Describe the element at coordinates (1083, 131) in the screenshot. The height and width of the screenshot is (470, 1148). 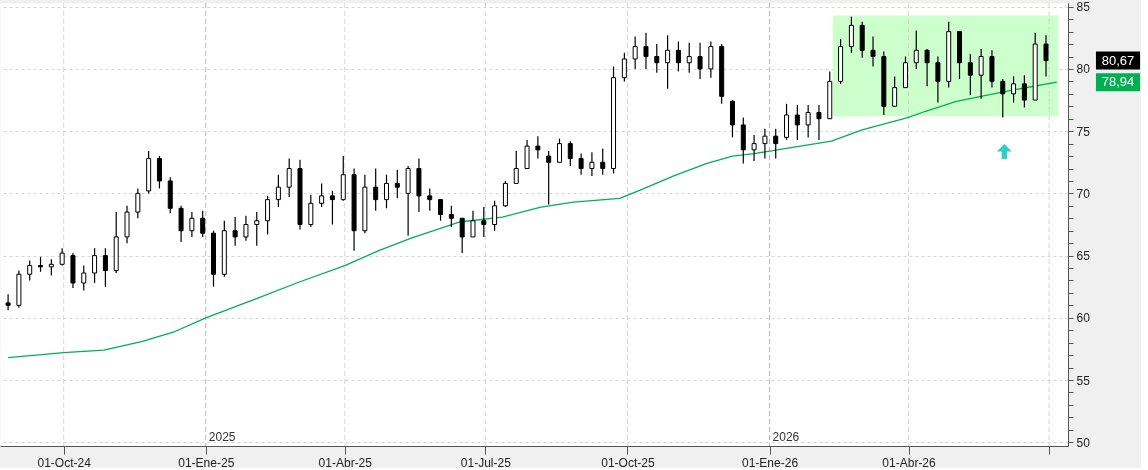
I see `y-tick-label: 75` at that location.